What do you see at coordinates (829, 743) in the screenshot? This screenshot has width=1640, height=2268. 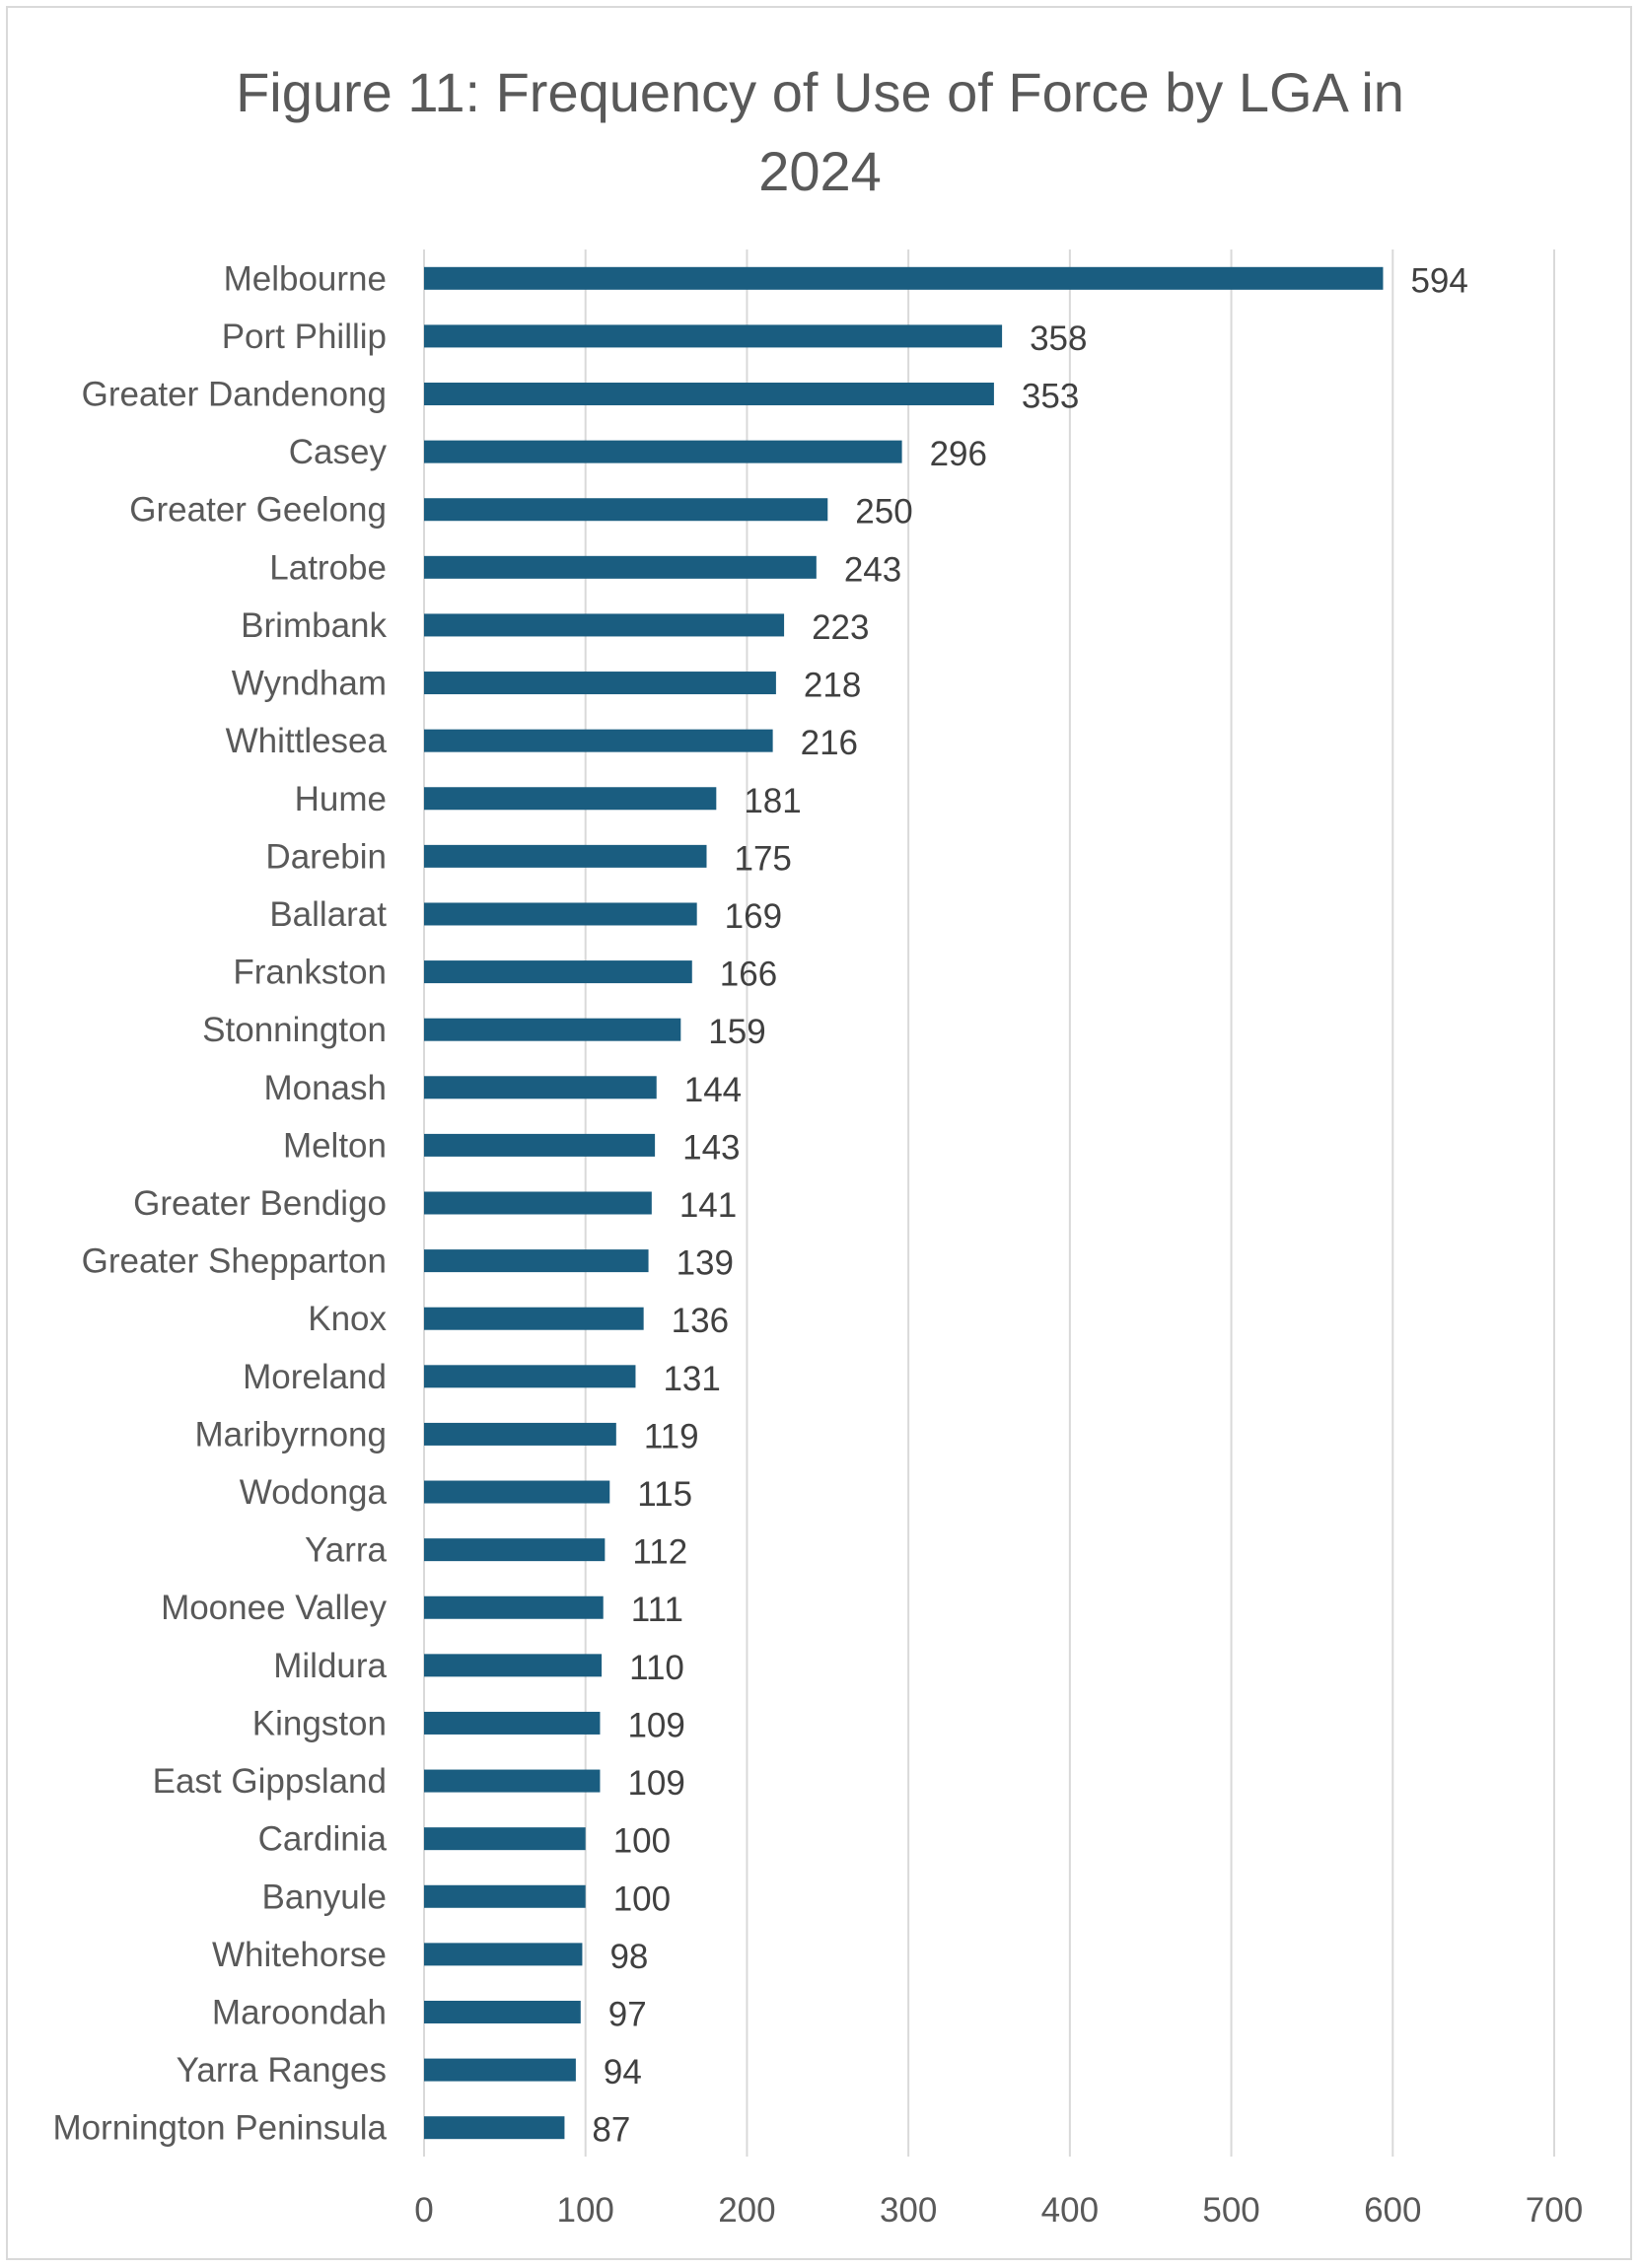 I see `data-label: 216` at bounding box center [829, 743].